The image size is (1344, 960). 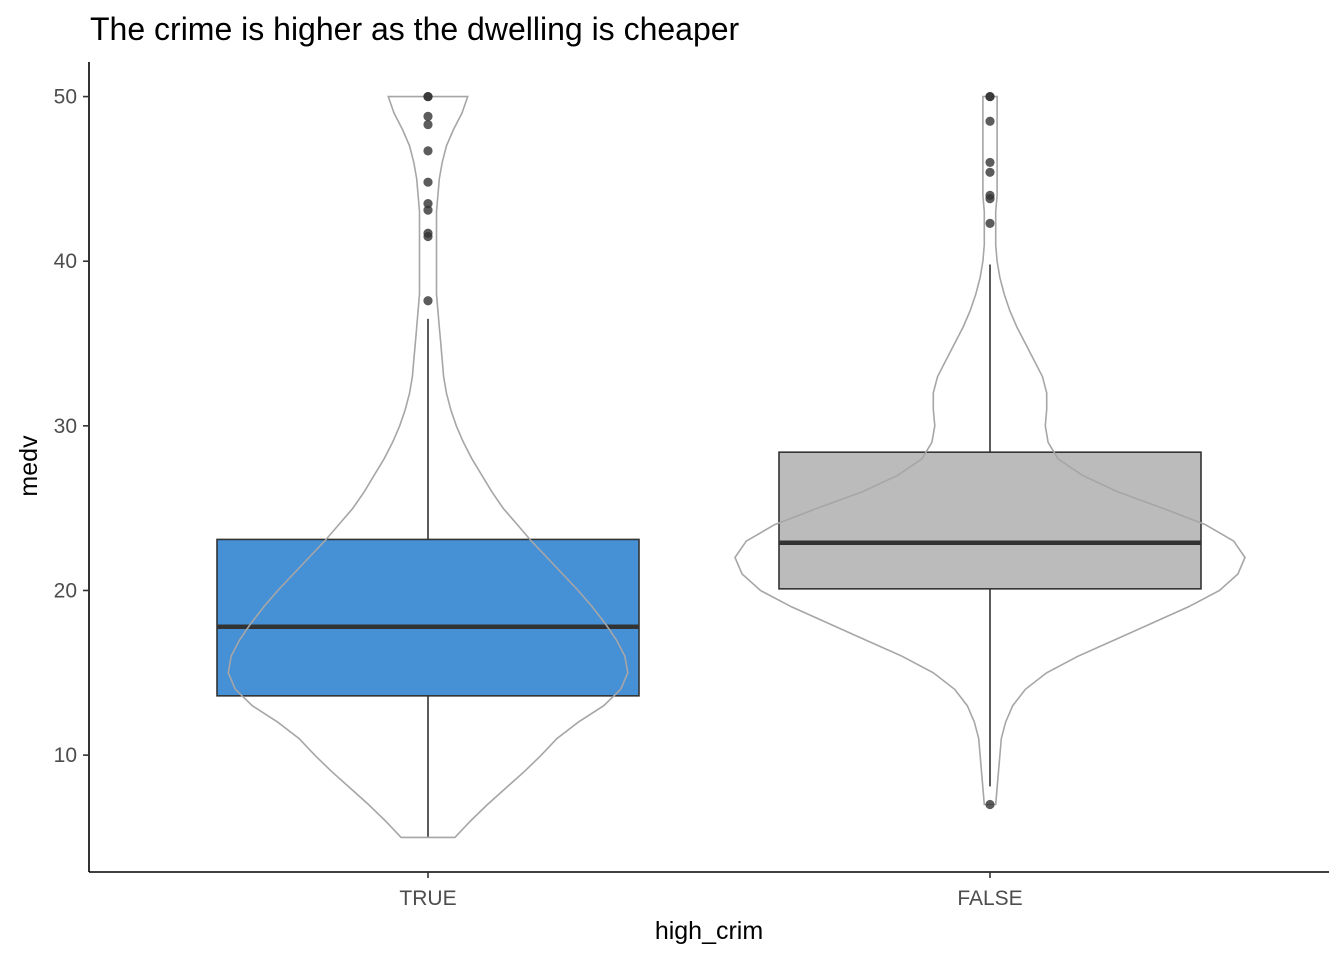 What do you see at coordinates (428, 617) in the screenshot?
I see `box-true` at bounding box center [428, 617].